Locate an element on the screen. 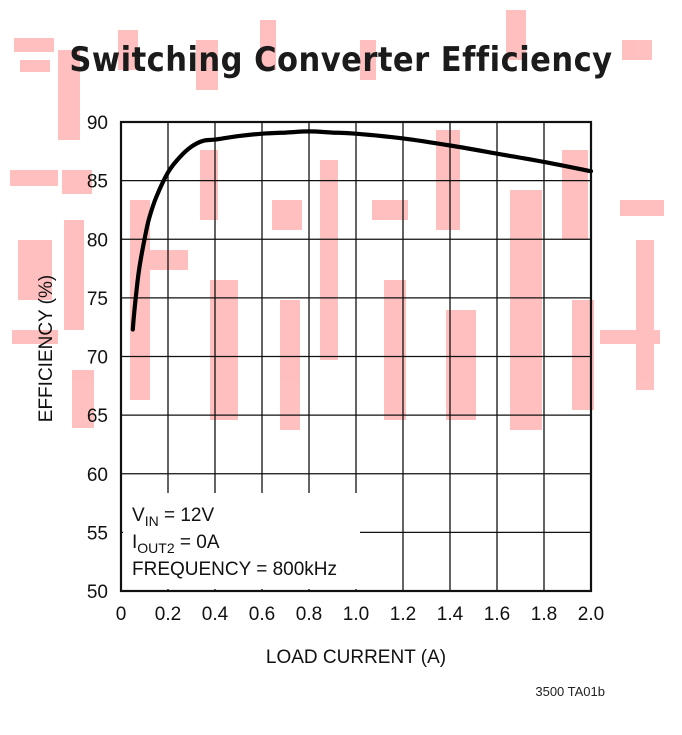 Image resolution: width=682 pixels, height=735 pixels. y-tick-label: 90 is located at coordinates (97, 123).